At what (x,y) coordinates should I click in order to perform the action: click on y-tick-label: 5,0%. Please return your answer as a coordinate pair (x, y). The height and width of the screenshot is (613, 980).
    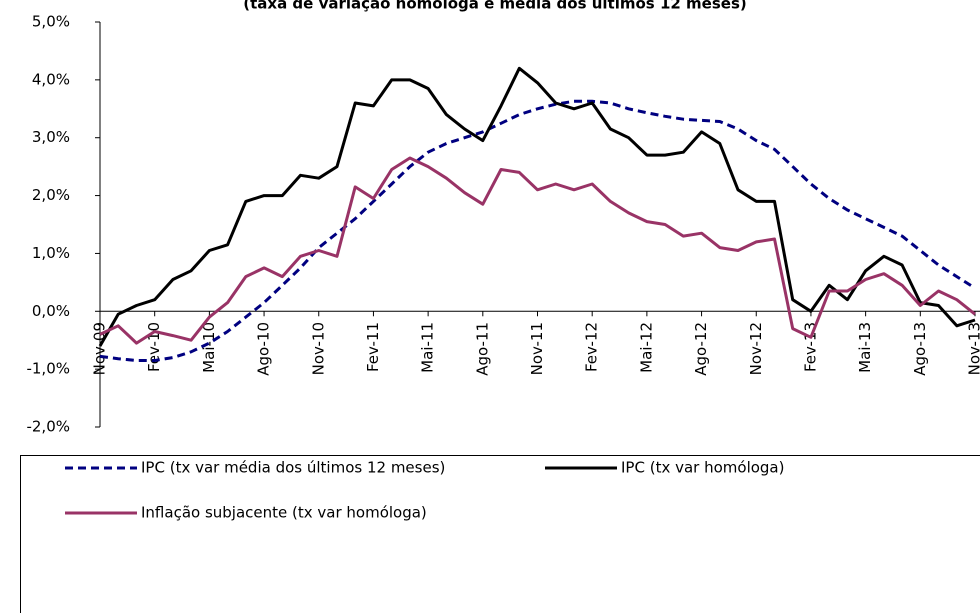
    Looking at the image, I should click on (51, 22).